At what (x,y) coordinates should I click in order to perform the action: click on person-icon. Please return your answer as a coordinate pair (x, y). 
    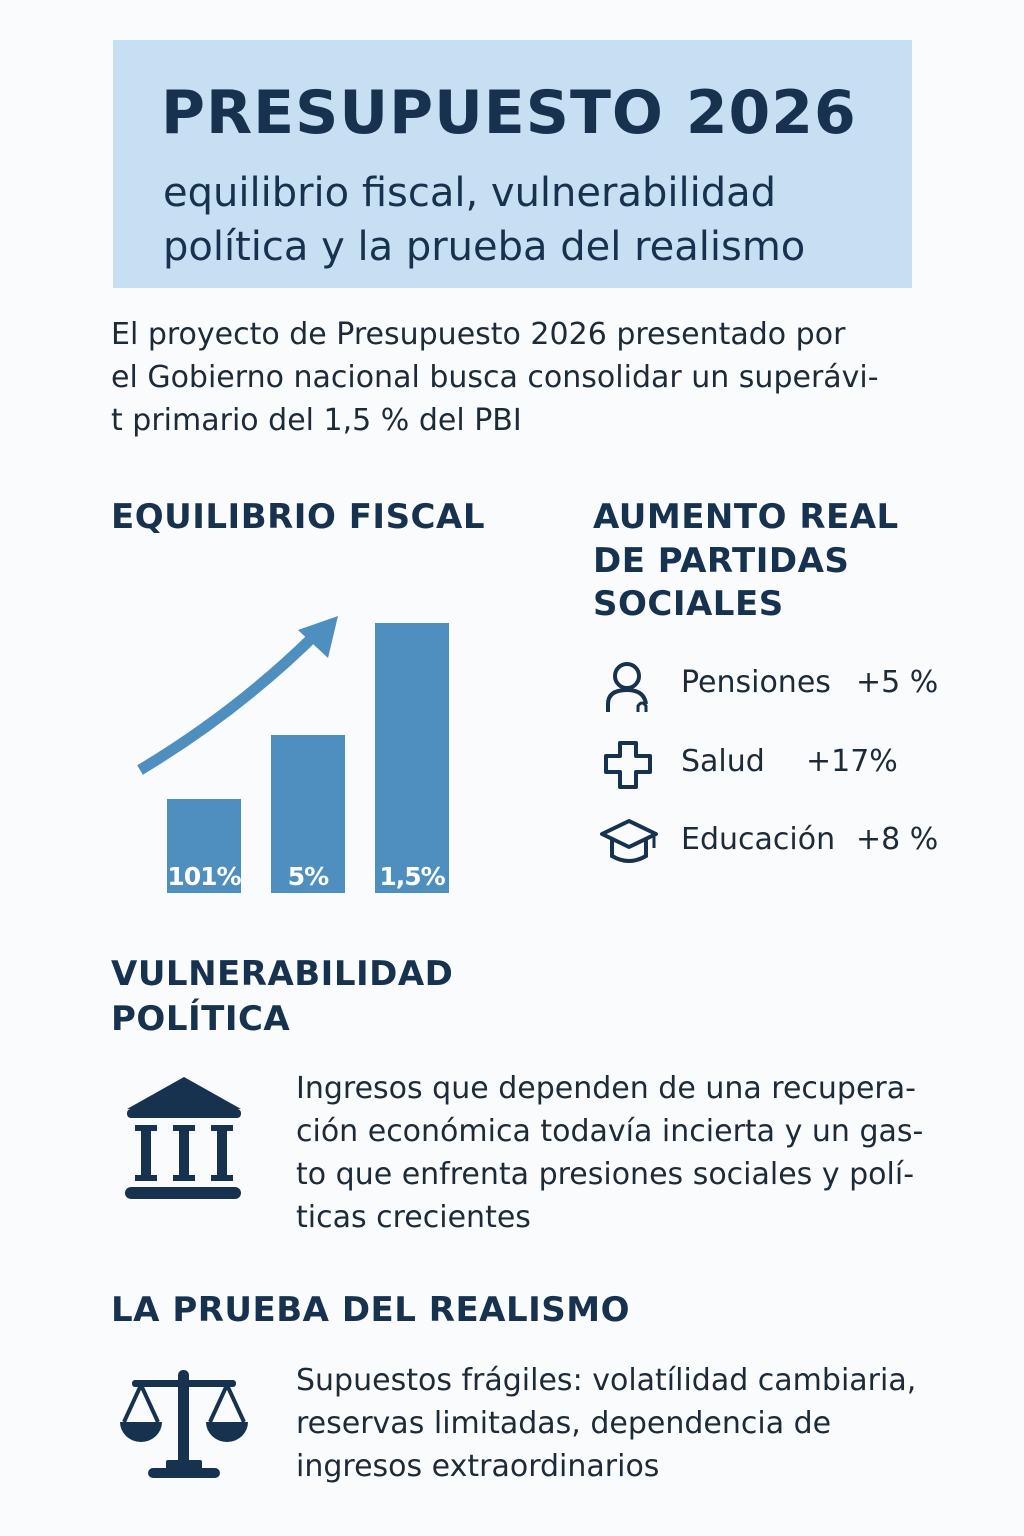
    Looking at the image, I should click on (627, 687).